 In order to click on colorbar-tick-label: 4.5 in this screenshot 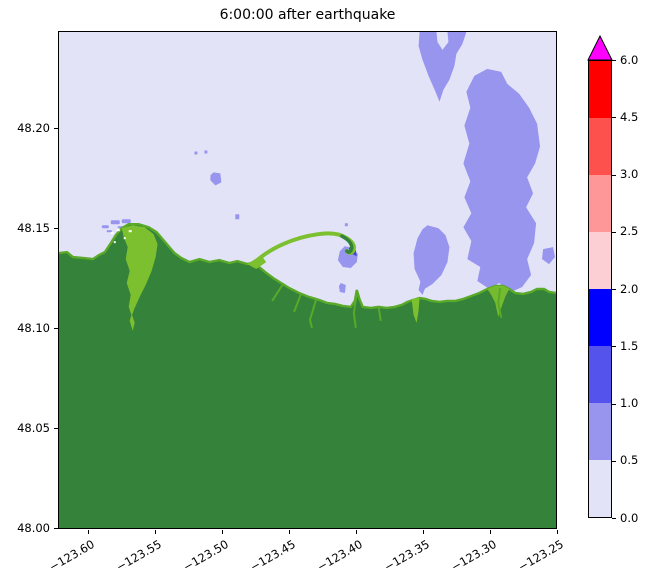, I will do `click(629, 116)`.